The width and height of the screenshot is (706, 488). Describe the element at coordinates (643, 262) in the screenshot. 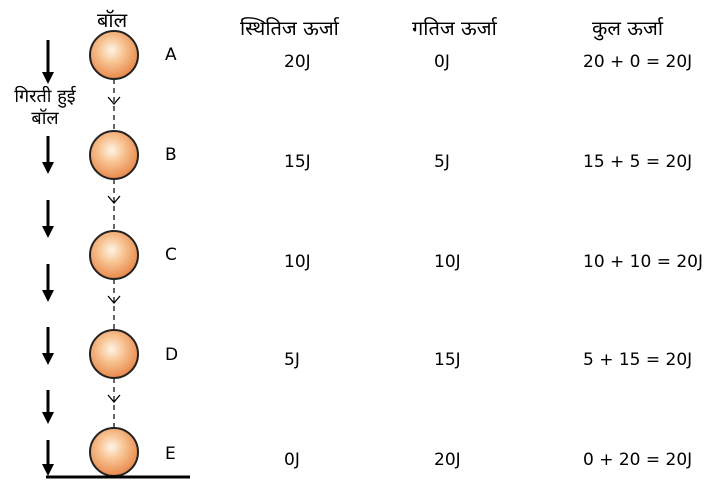

I see `total-value: 10 + 10 = 20J` at that location.